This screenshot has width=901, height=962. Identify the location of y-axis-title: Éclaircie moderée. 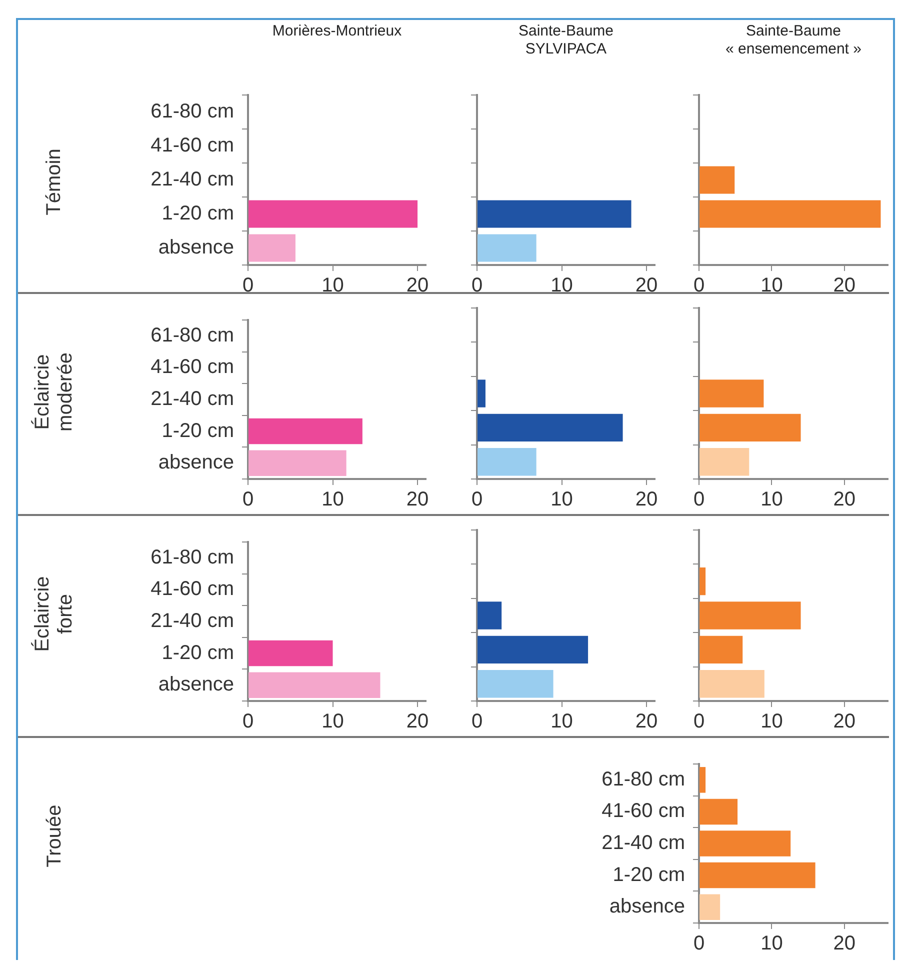
(54, 391).